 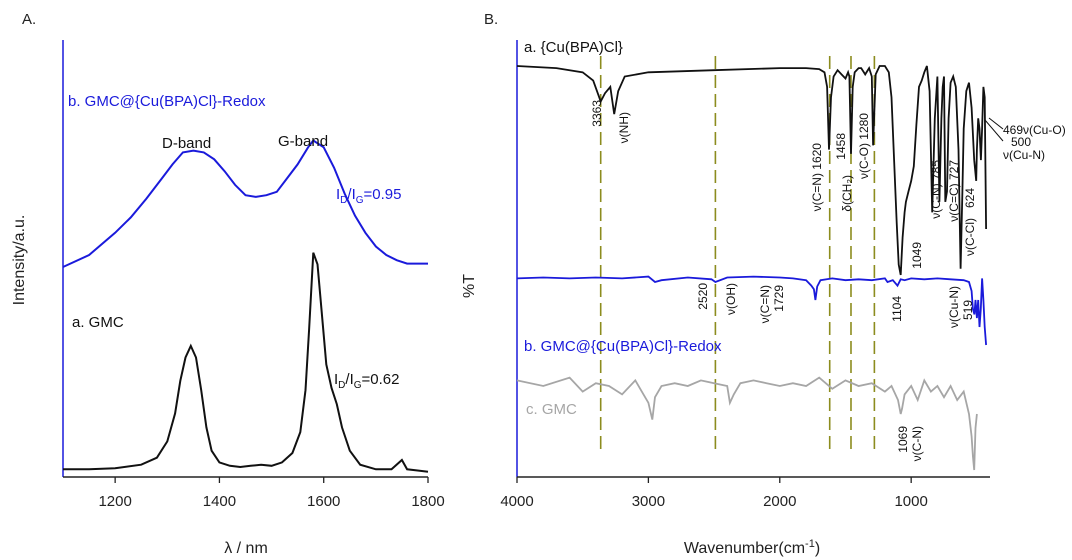 I want to click on g-band-label: G-band, so click(x=303, y=141).